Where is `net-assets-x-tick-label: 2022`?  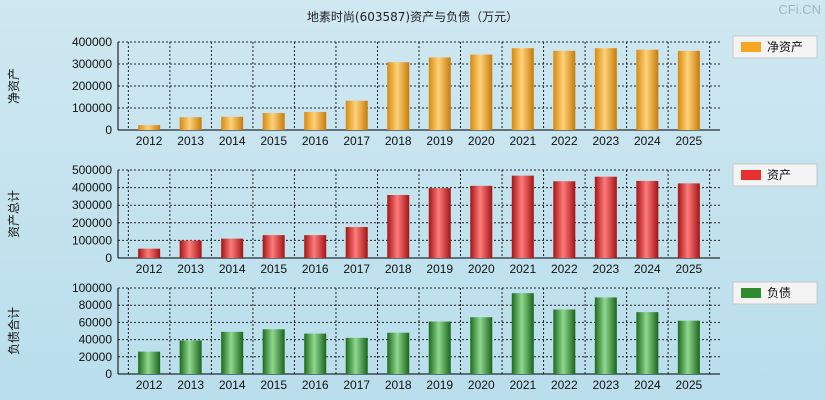 net-assets-x-tick-label: 2022 is located at coordinates (564, 141).